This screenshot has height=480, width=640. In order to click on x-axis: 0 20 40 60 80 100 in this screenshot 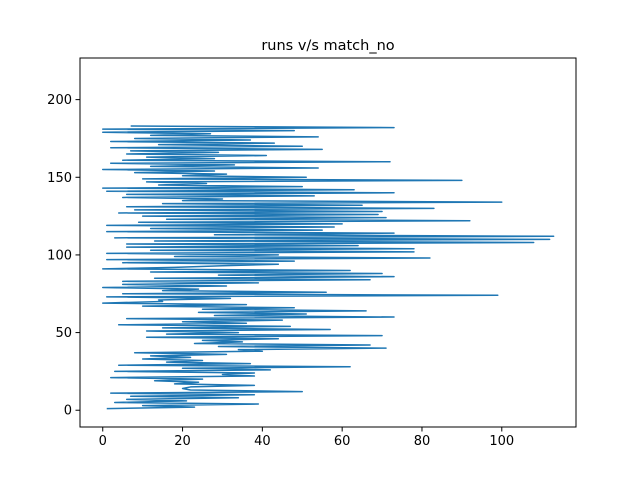, I will do `click(306, 438)`.